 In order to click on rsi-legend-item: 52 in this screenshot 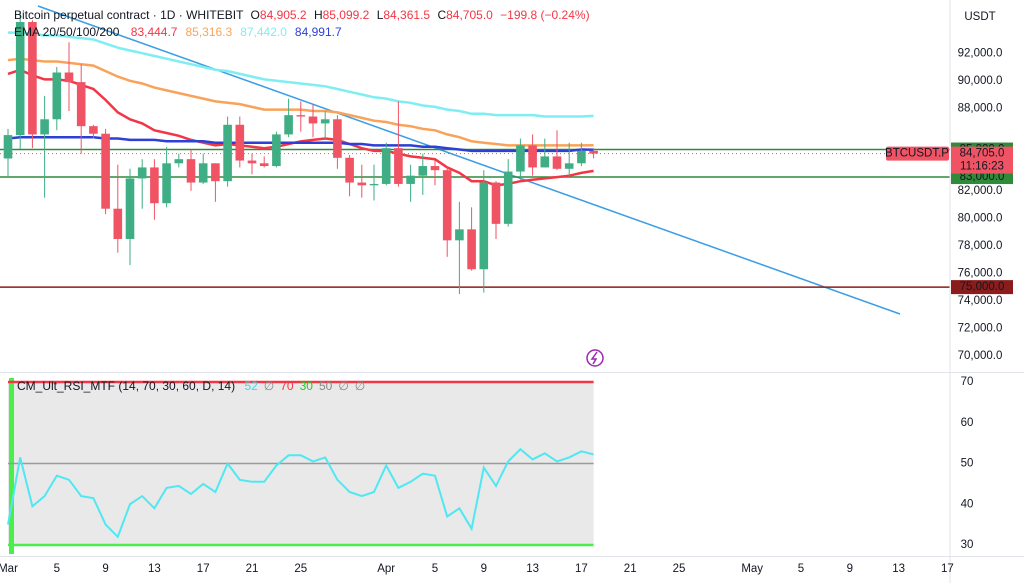, I will do `click(251, 386)`.